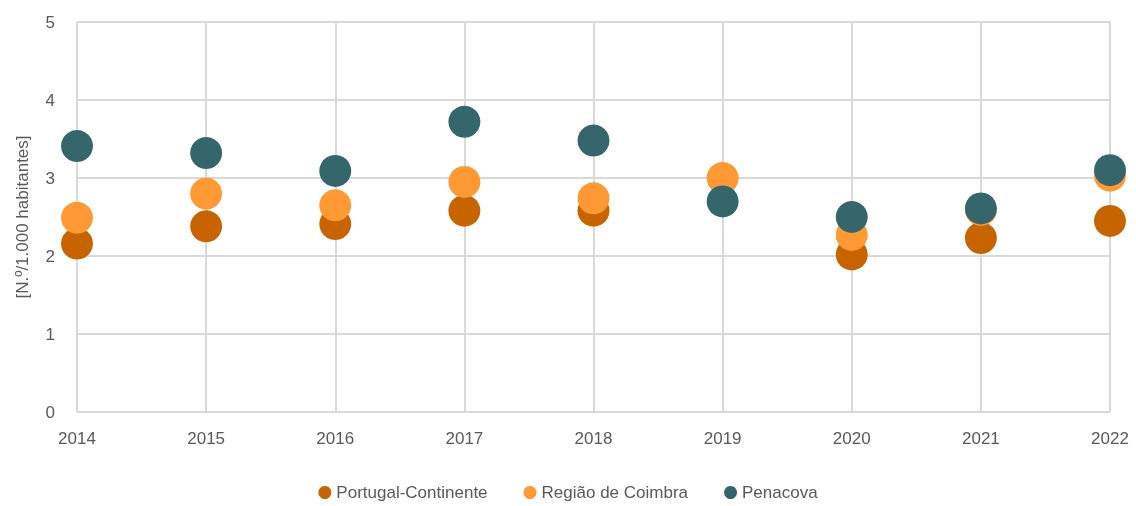 Image resolution: width=1136 pixels, height=506 pixels. What do you see at coordinates (22, 217) in the screenshot?
I see `y-axis-title: [N.º/1.000 habitantes]` at bounding box center [22, 217].